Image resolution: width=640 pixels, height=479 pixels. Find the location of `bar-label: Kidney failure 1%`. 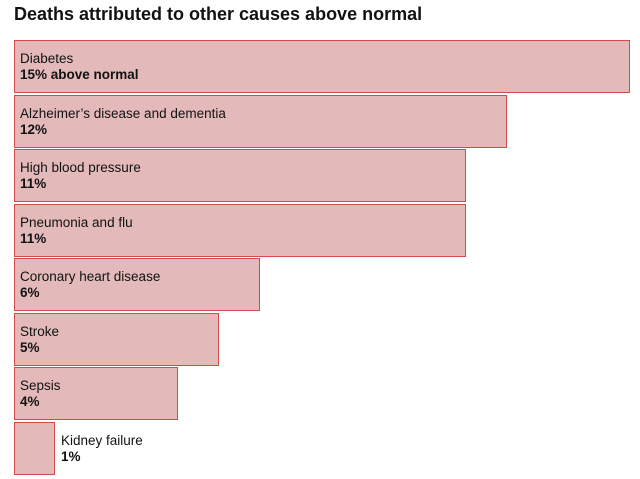

bar-label: Kidney failure 1% is located at coordinates (102, 449).